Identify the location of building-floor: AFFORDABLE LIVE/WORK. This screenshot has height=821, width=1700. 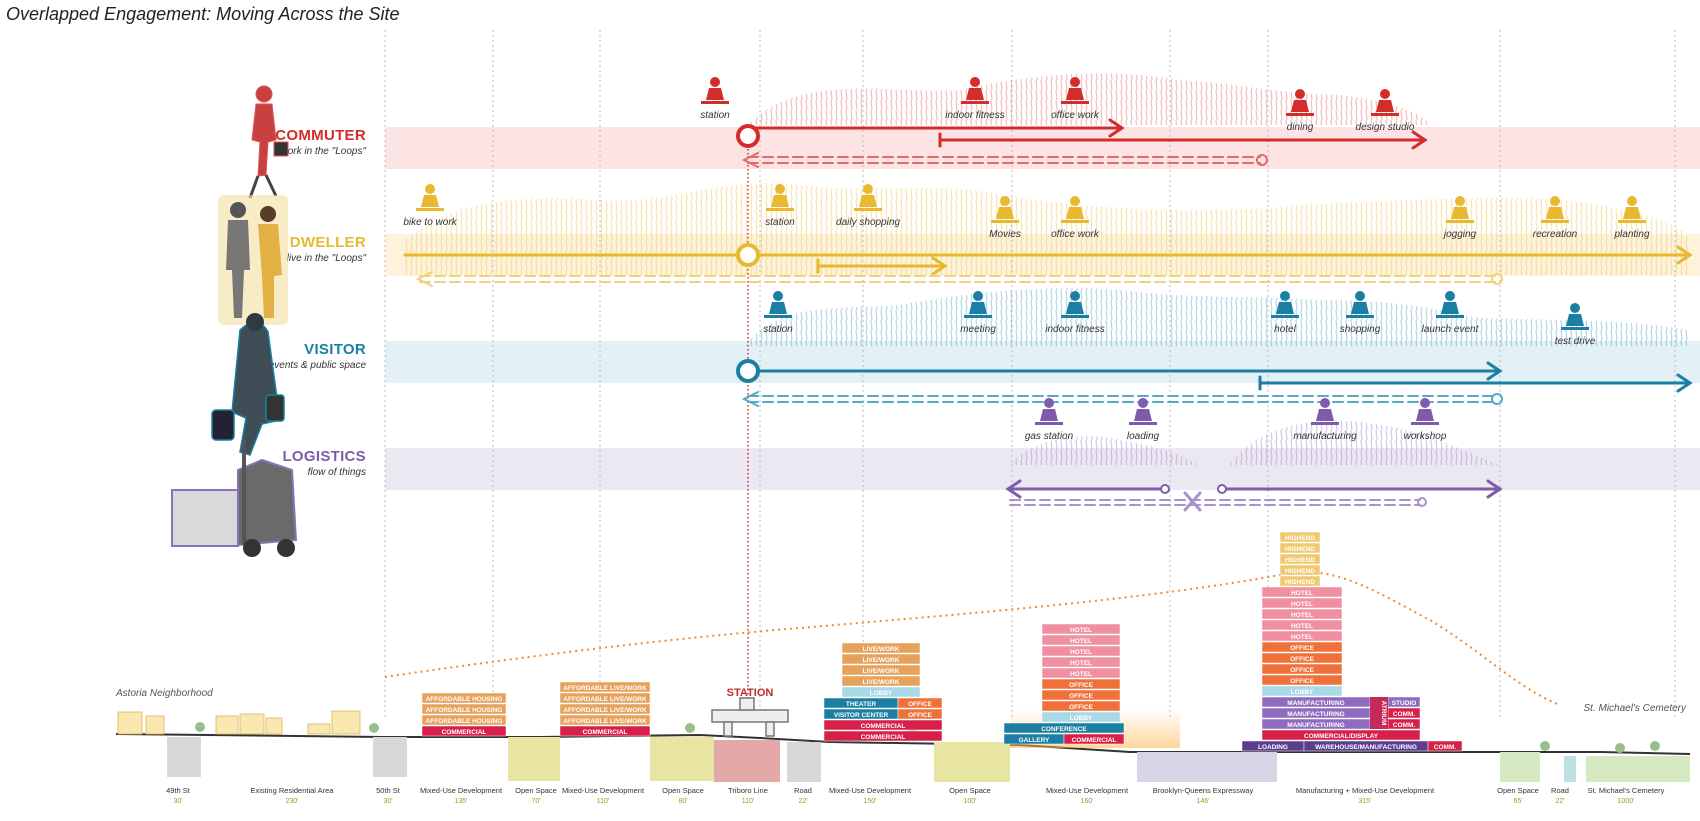
(605, 720).